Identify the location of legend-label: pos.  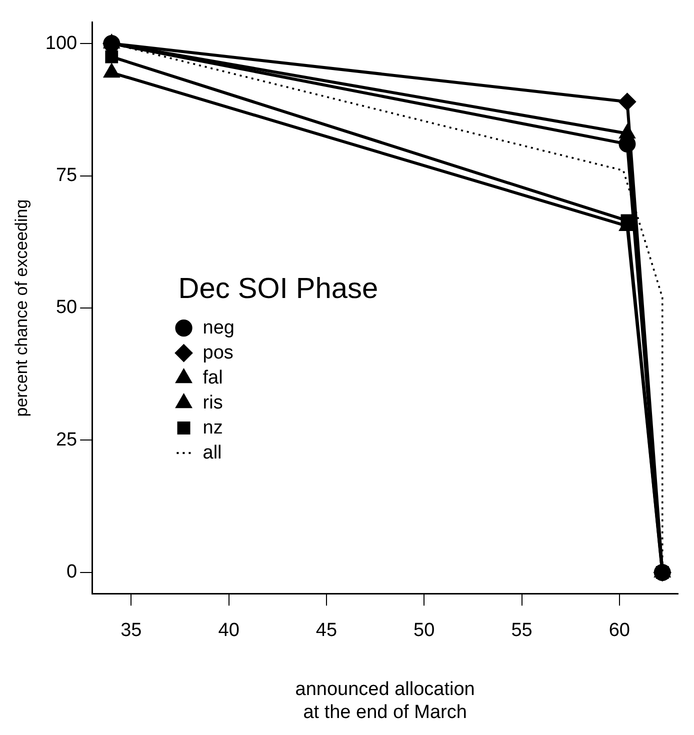
(218, 353).